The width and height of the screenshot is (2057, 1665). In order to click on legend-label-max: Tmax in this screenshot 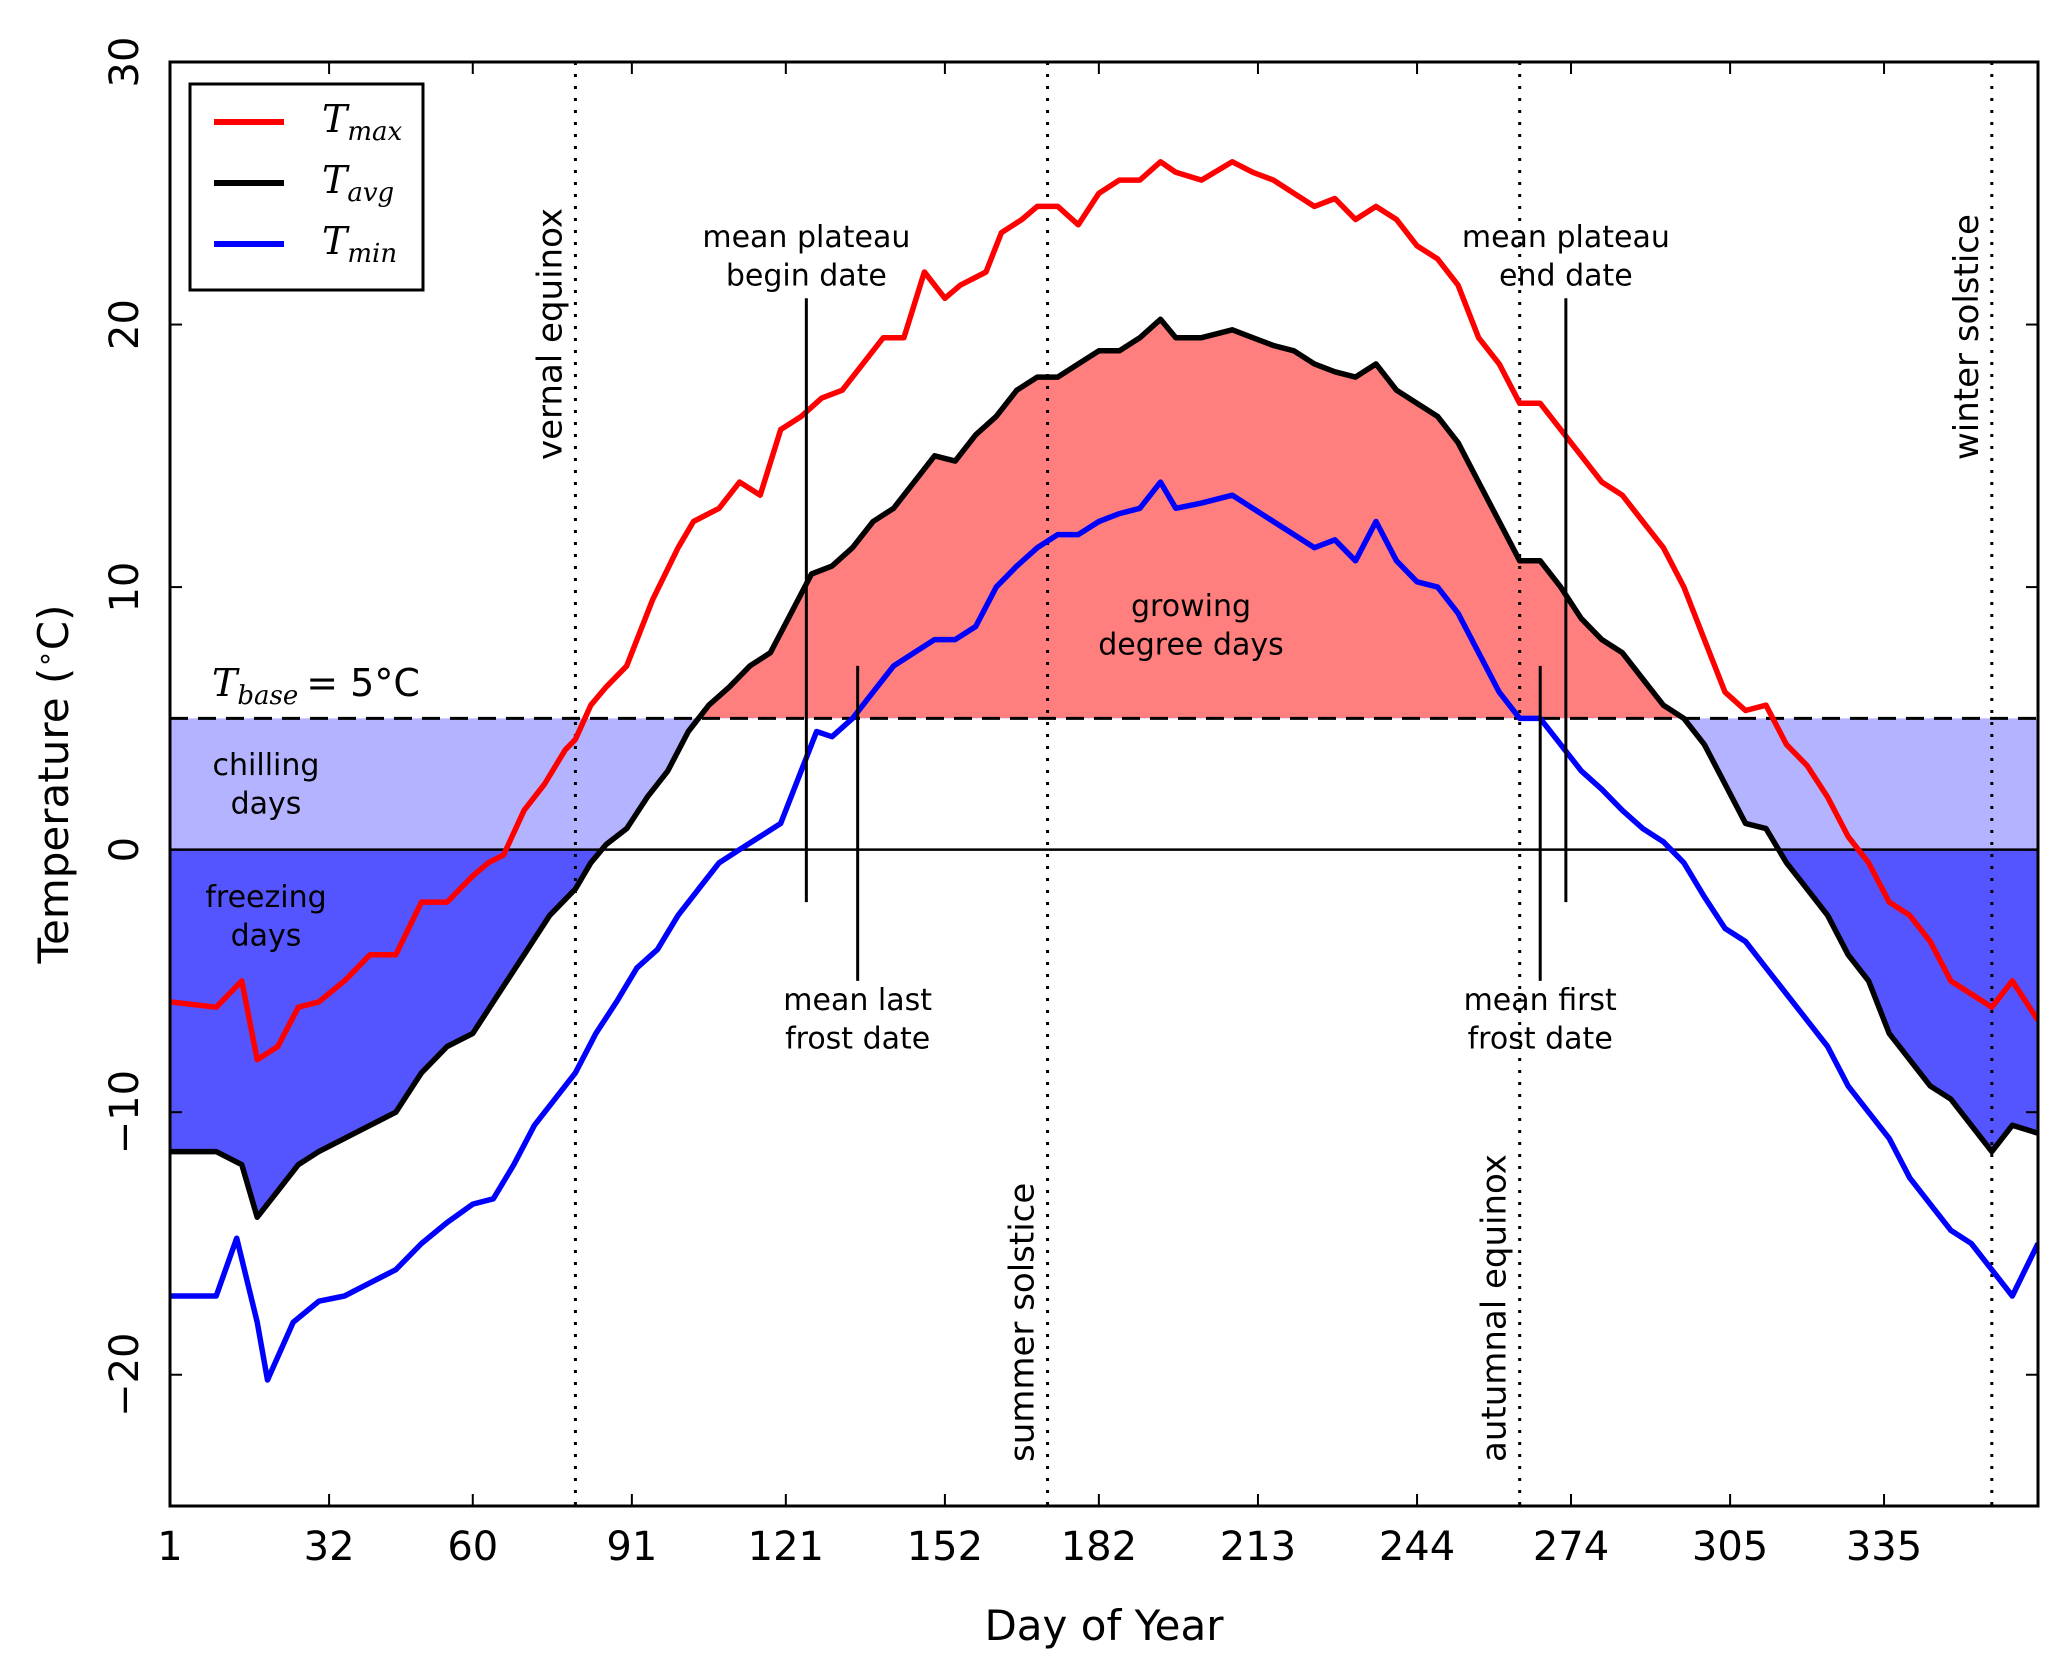, I will do `click(362, 122)`.